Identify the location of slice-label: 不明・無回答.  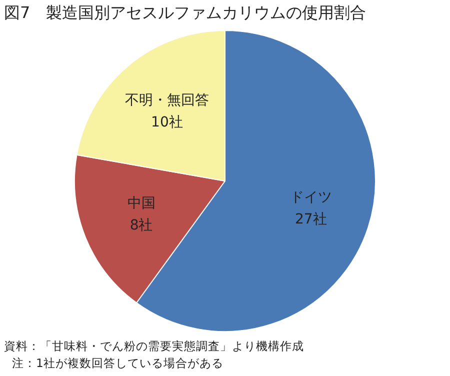
(166, 100).